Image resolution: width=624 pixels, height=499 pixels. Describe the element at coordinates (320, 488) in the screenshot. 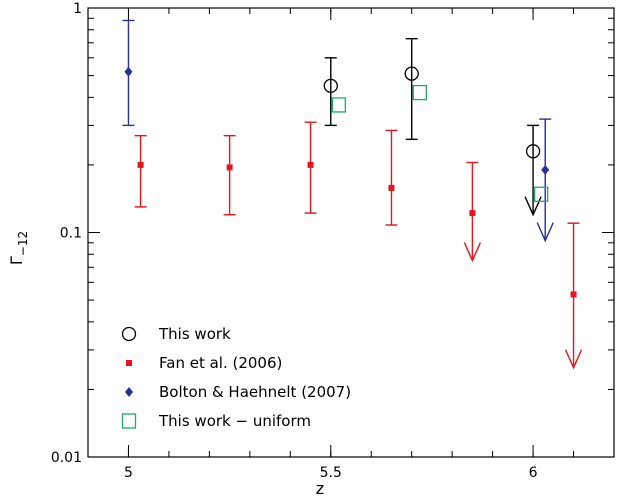

I see `x-axis-label: z` at that location.